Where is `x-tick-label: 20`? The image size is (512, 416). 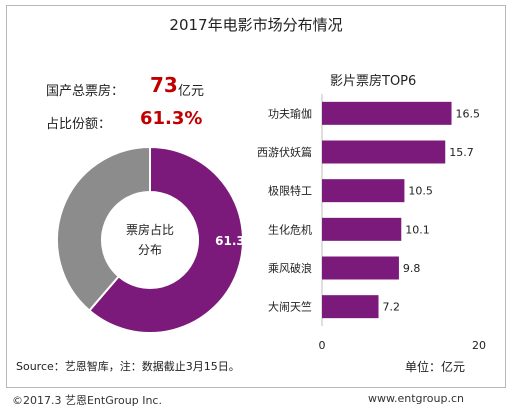
x-tick-label: 20 is located at coordinates (479, 345).